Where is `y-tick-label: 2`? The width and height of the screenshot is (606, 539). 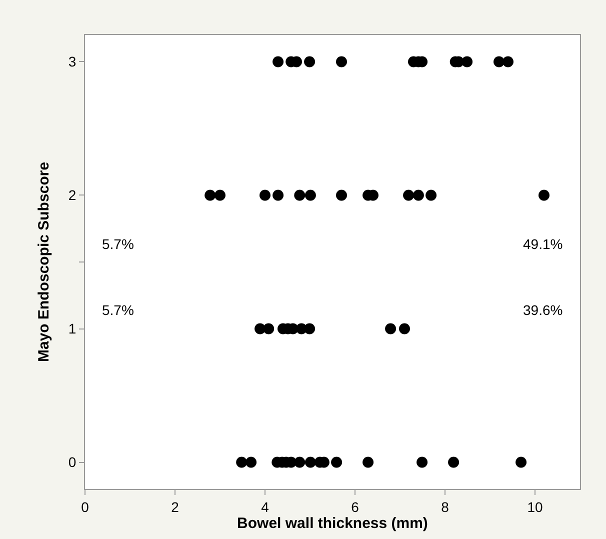
y-tick-label: 2 is located at coordinates (72, 195).